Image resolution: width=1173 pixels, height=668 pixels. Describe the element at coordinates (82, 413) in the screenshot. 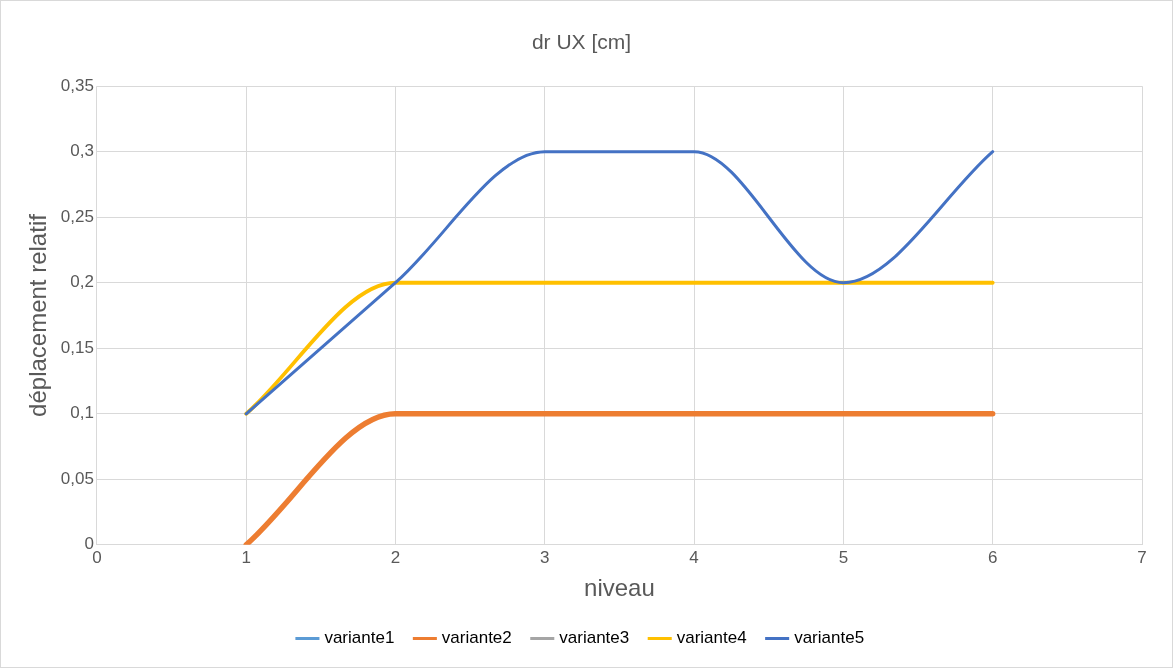

I see `y-tick-label: 0,1` at that location.